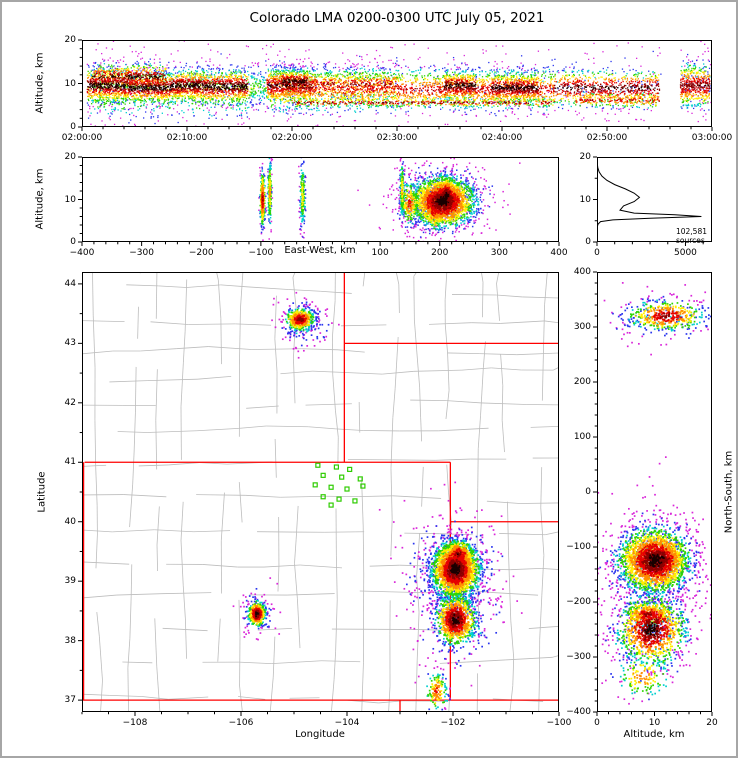  Describe the element at coordinates (135, 723) in the screenshot. I see `map-x-tick-label: −108` at that location.